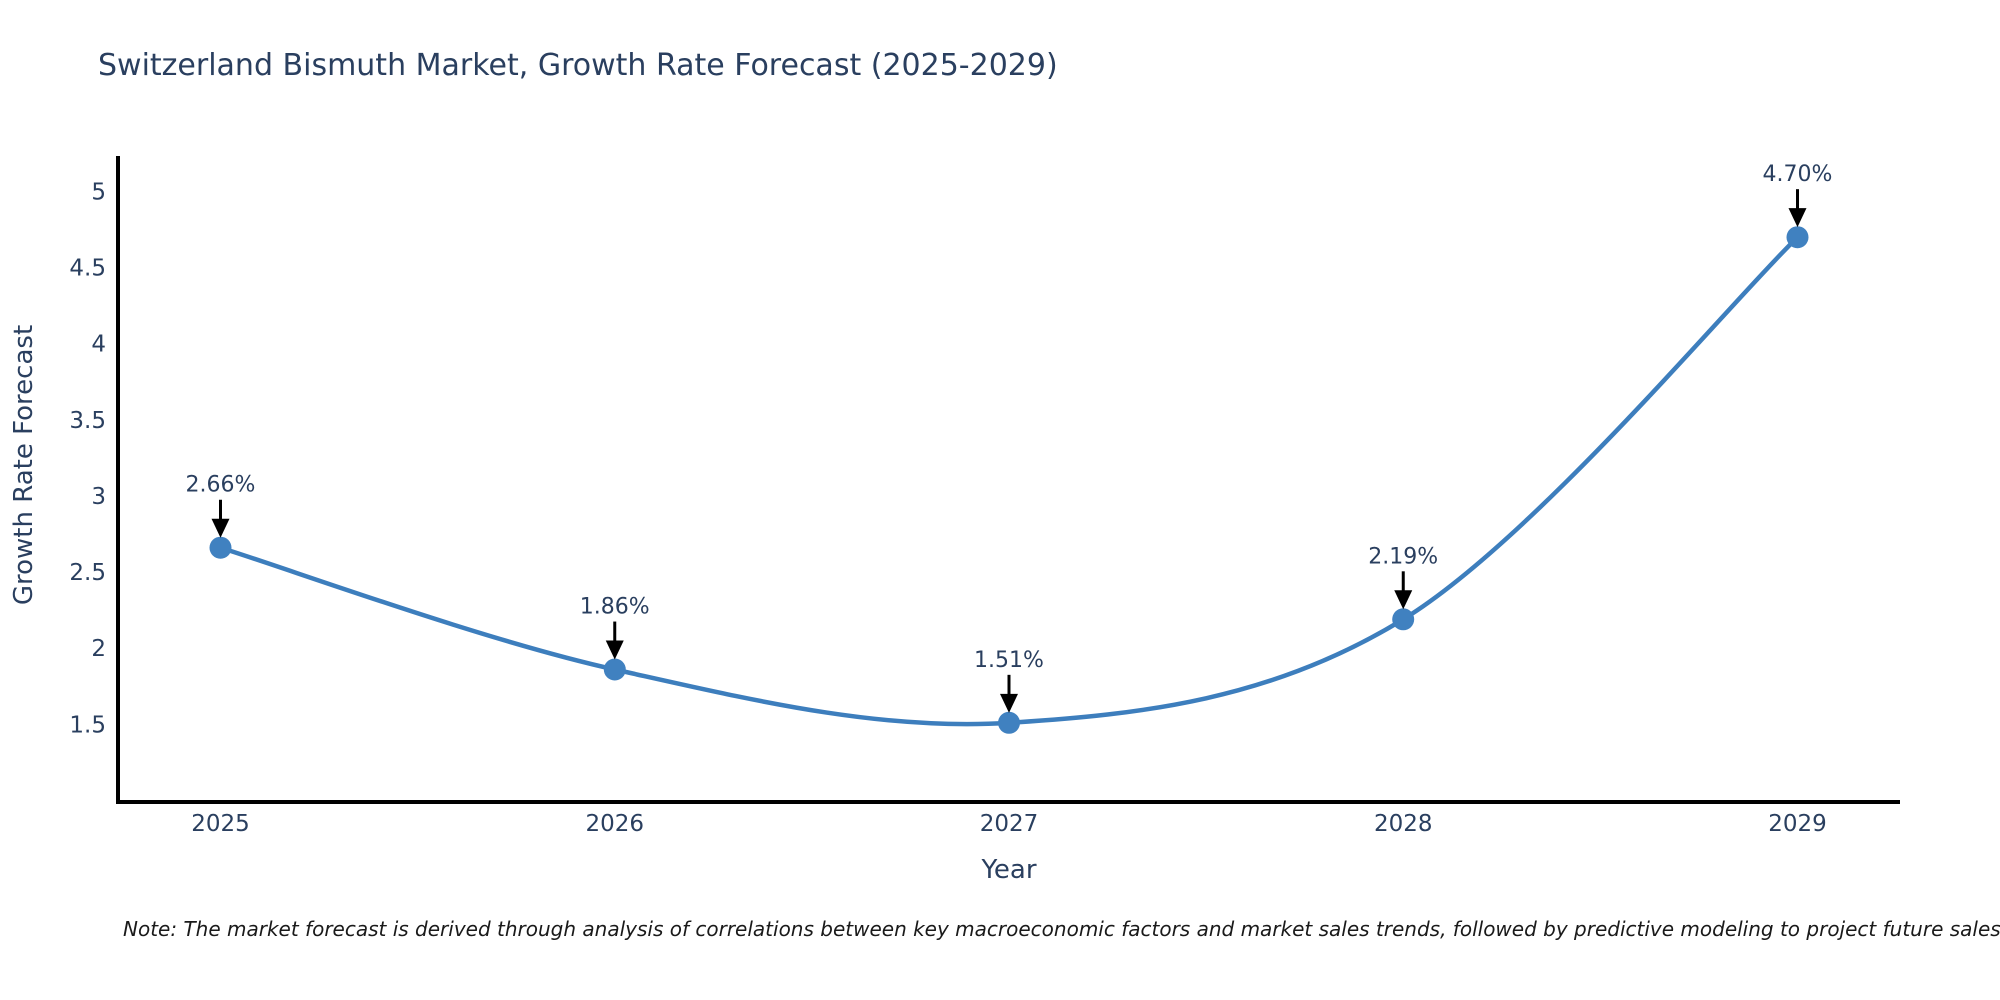 This screenshot has width=2000, height=1000. I want to click on data-point-annotation: 1.86%, so click(615, 607).